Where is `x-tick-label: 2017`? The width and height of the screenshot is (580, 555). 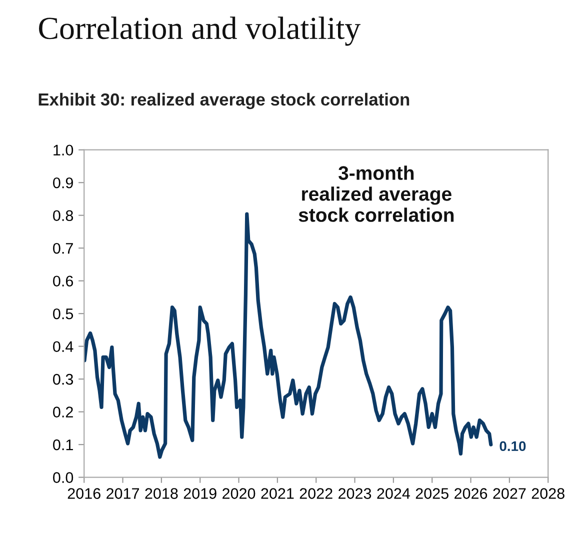 x-tick-label: 2017 is located at coordinates (122, 493).